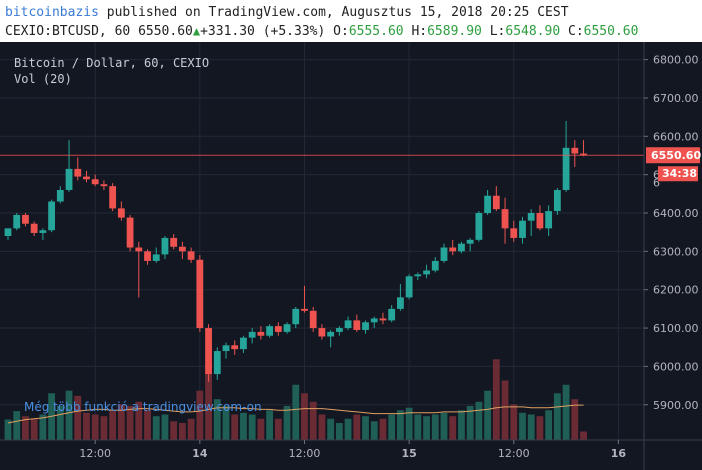  What do you see at coordinates (263, 31) in the screenshot?
I see `change-label: +331.30 (+5.33%)` at bounding box center [263, 31].